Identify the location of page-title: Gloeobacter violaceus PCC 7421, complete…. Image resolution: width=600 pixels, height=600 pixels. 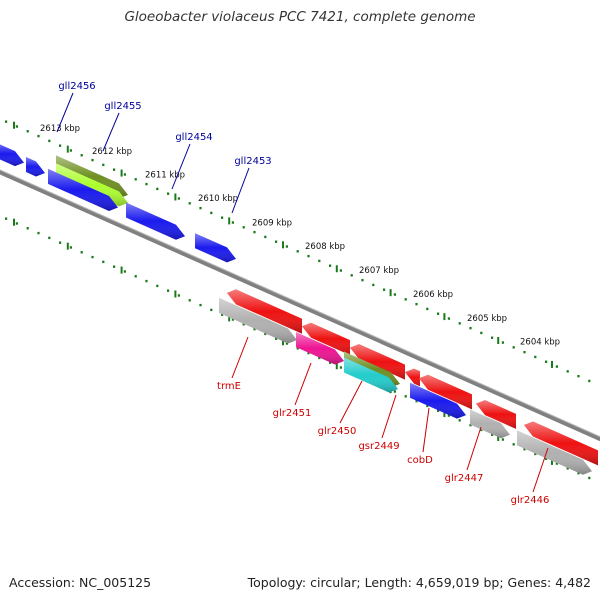
(300, 17).